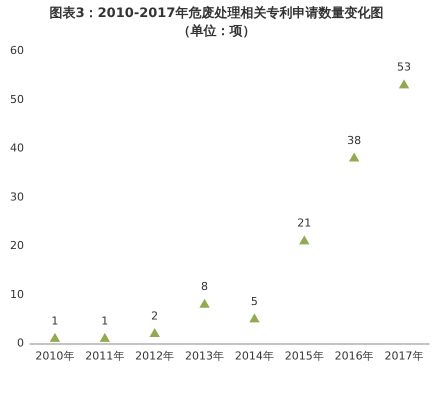 The height and width of the screenshot is (399, 441). Describe the element at coordinates (354, 140) in the screenshot. I see `data-label: 38` at that location.